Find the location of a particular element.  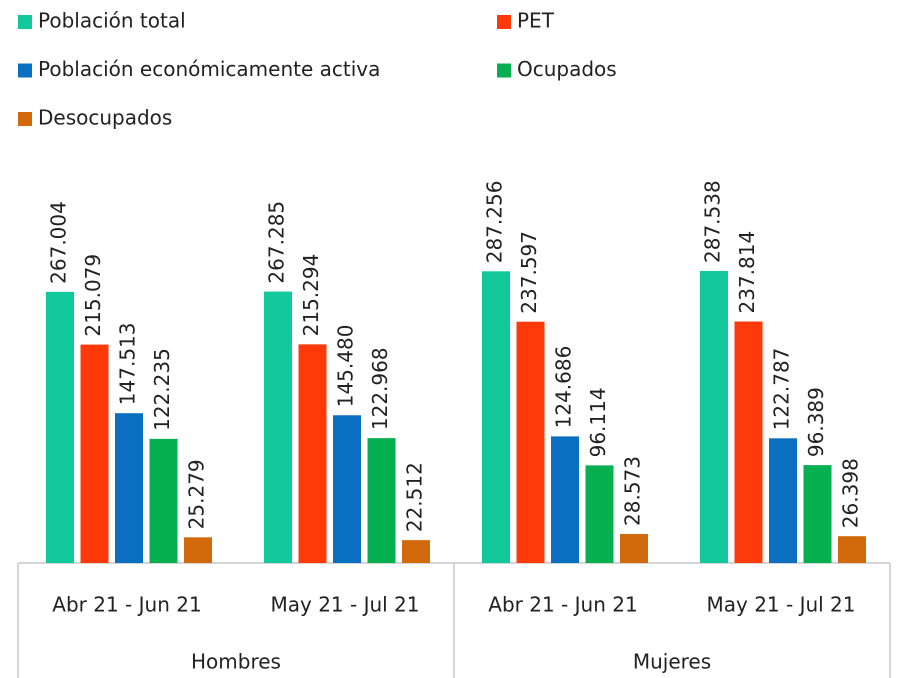

data-label: 124.686 is located at coordinates (564, 387).